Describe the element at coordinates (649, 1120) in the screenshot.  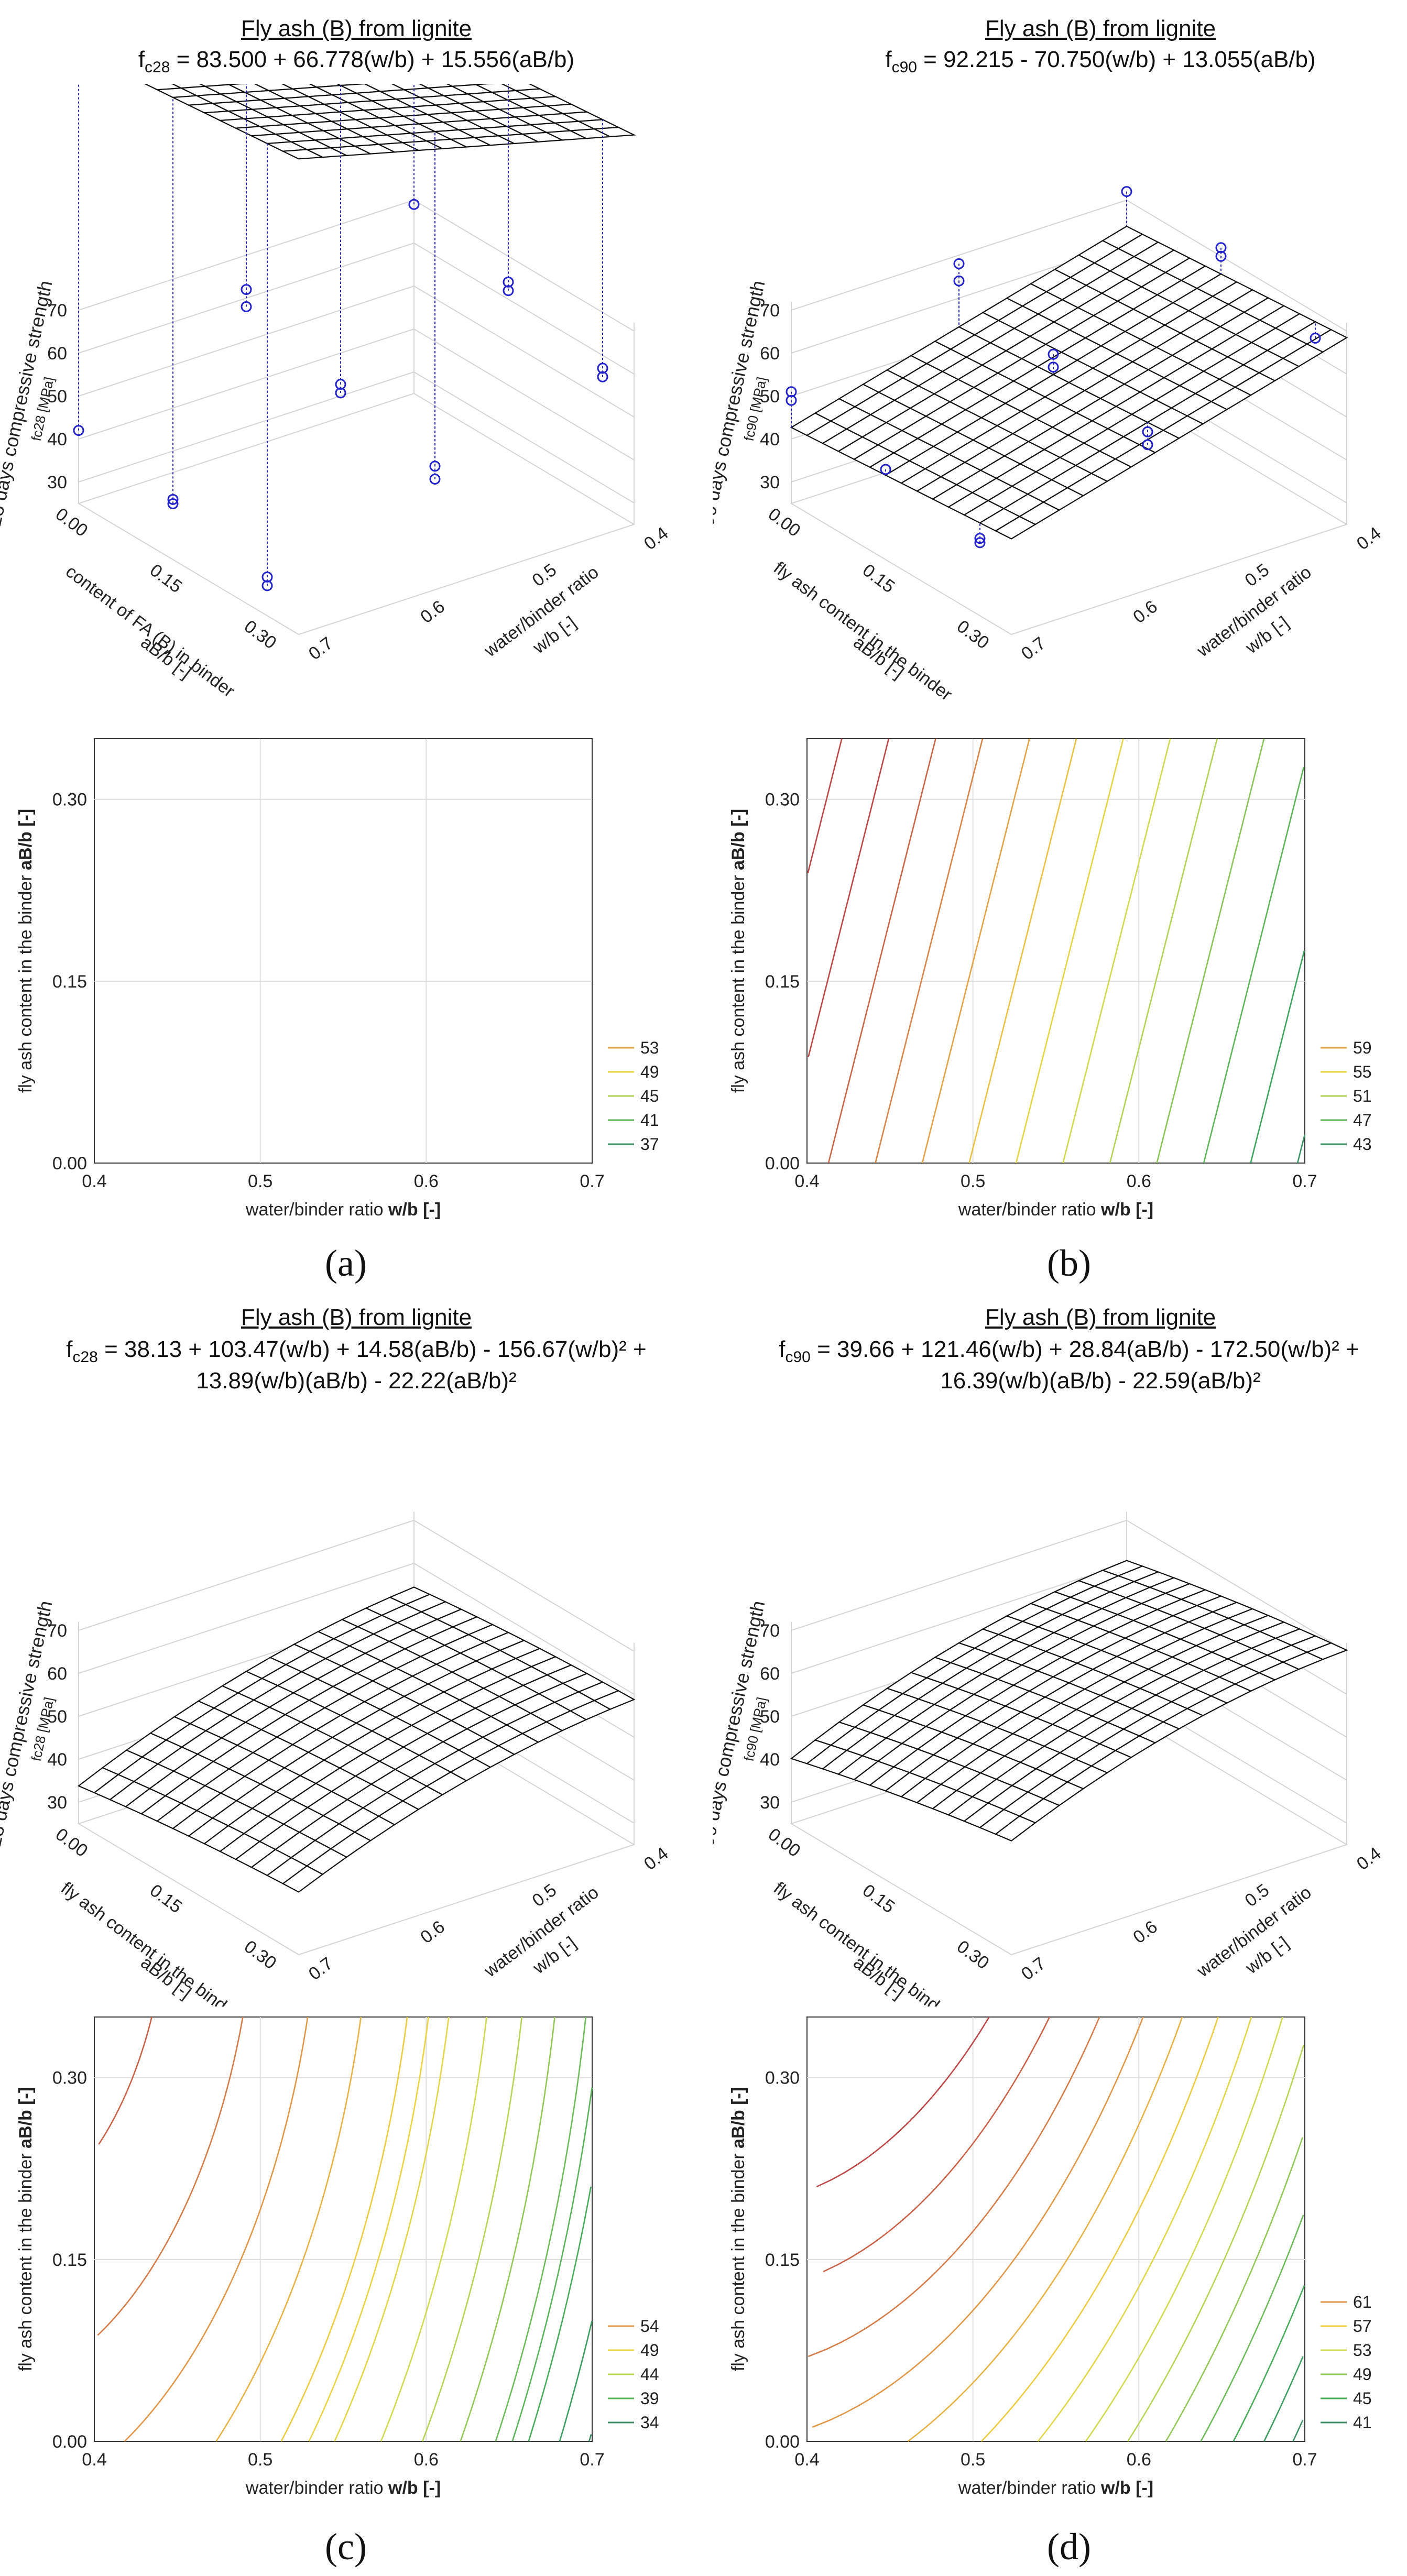
I see `legend-label: 41` at that location.